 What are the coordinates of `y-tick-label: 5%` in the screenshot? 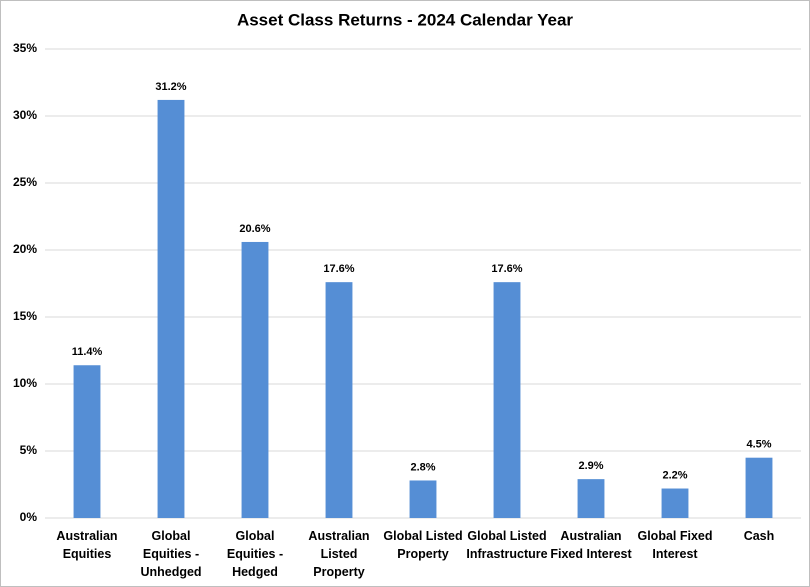 It's located at (29, 450).